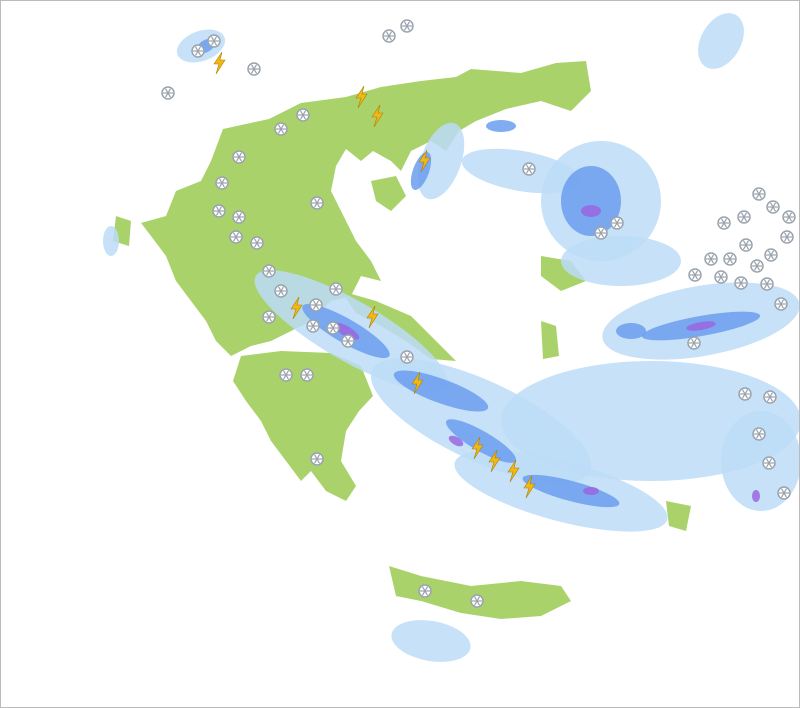 Image resolution: width=800 pixels, height=708 pixels. I want to click on crete, so click(480, 592).